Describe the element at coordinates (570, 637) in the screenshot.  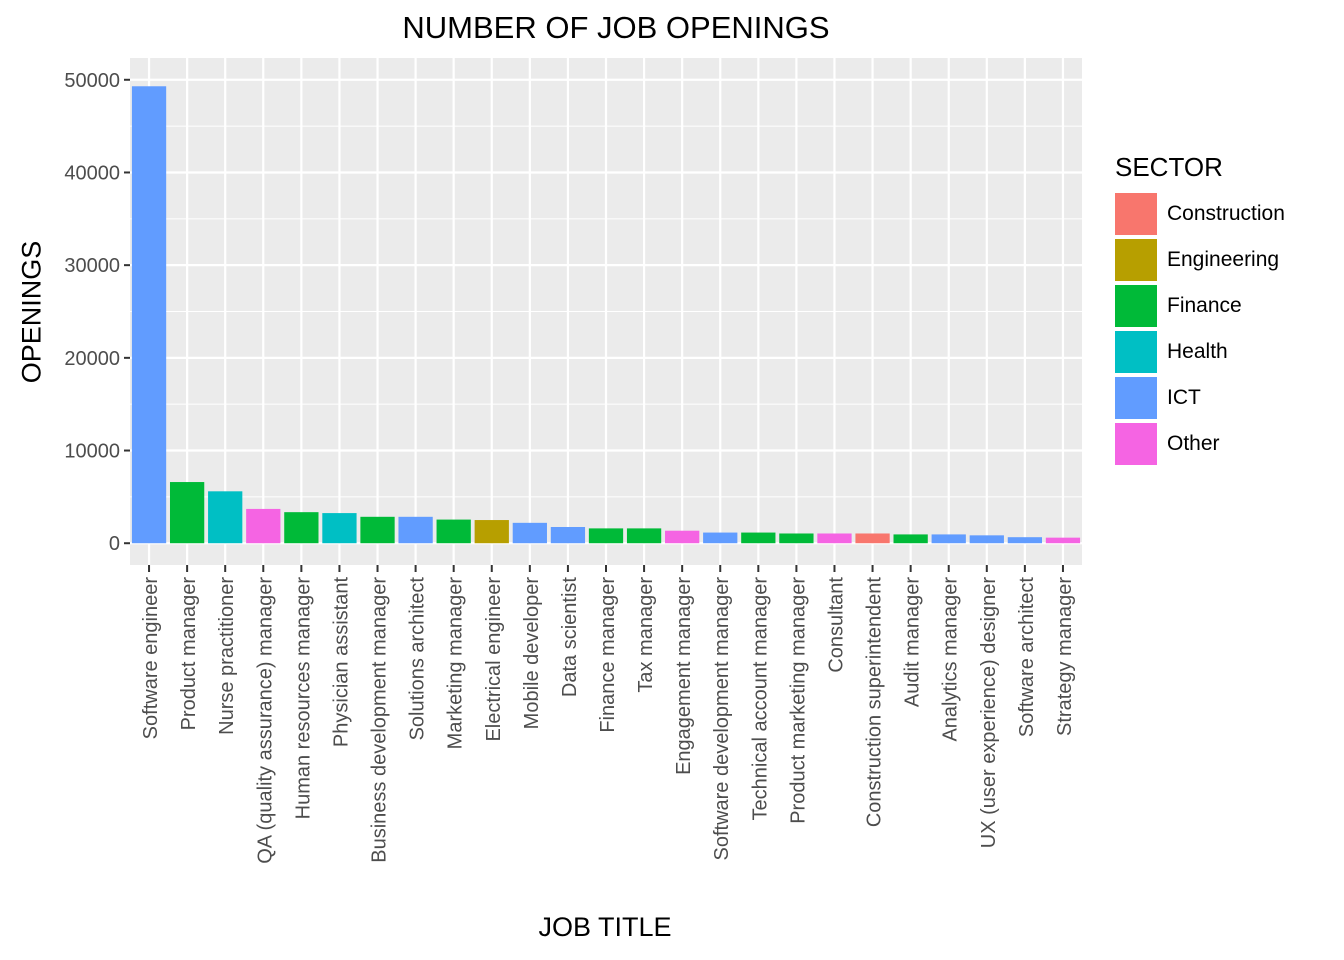
I see `x-tick-label: Data scientist` at that location.